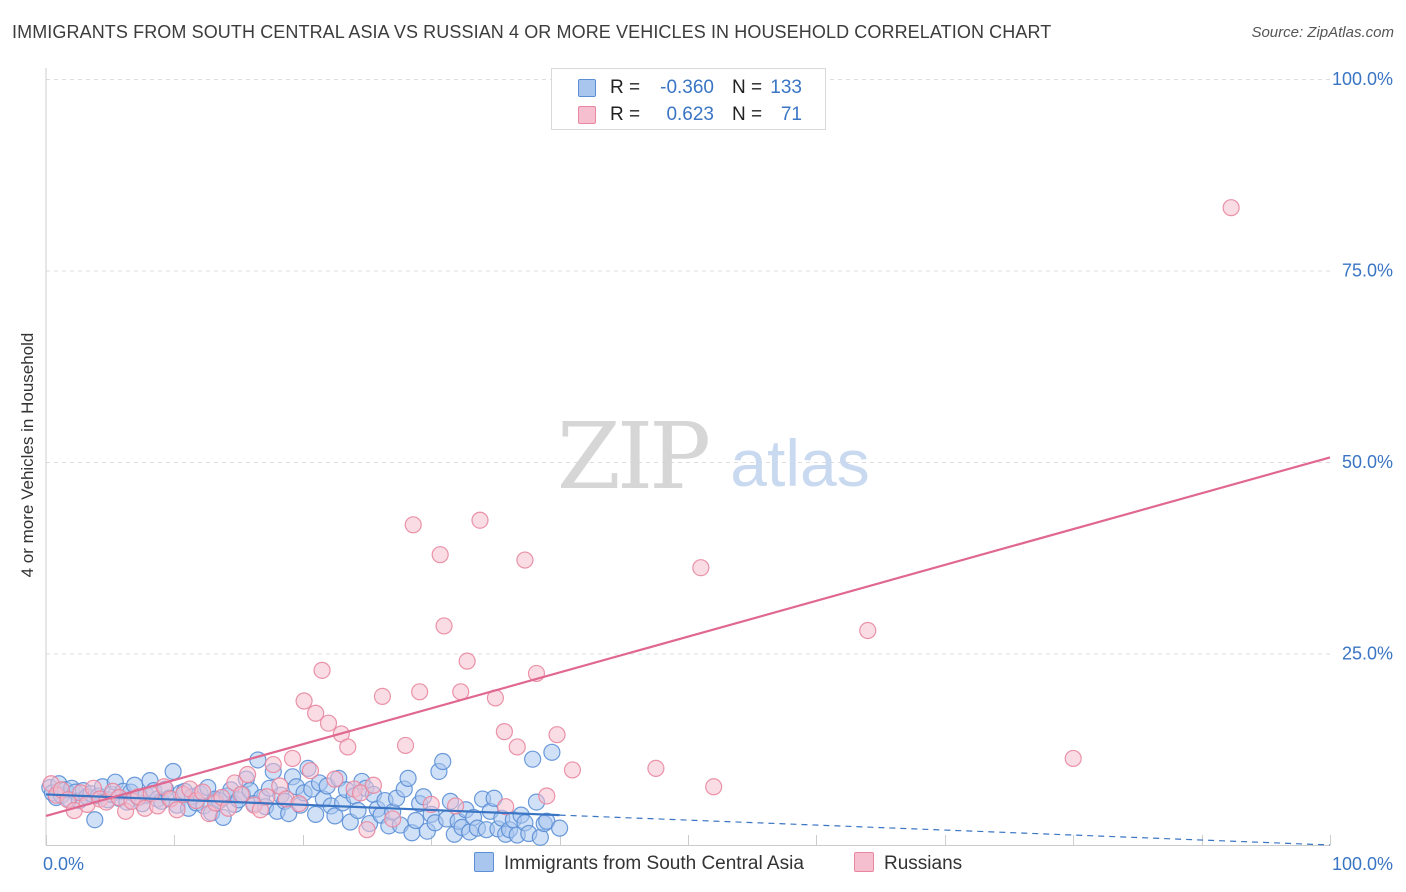  Describe the element at coordinates (302, 805) in the screenshot. I see `trend-line-immigrants` at that location.